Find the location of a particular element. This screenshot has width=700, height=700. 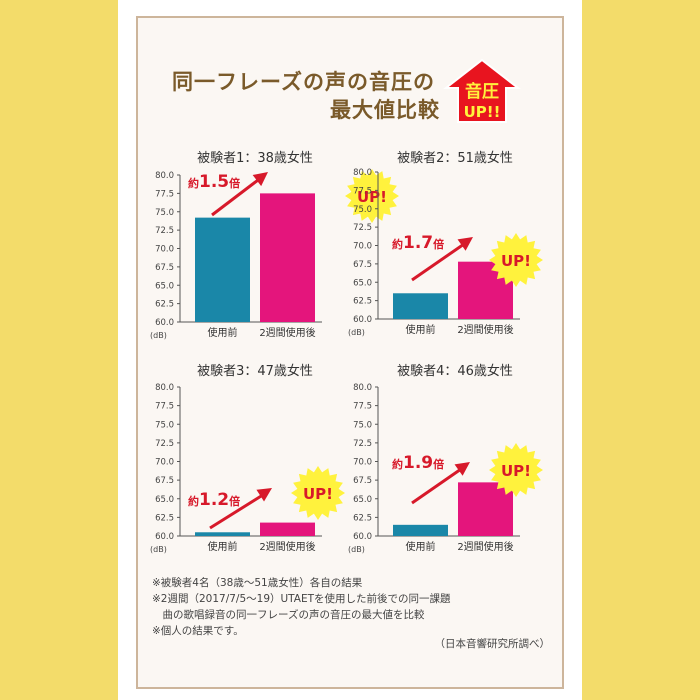

source-note: （日本音響研究所調べ） is located at coordinates (492, 644).